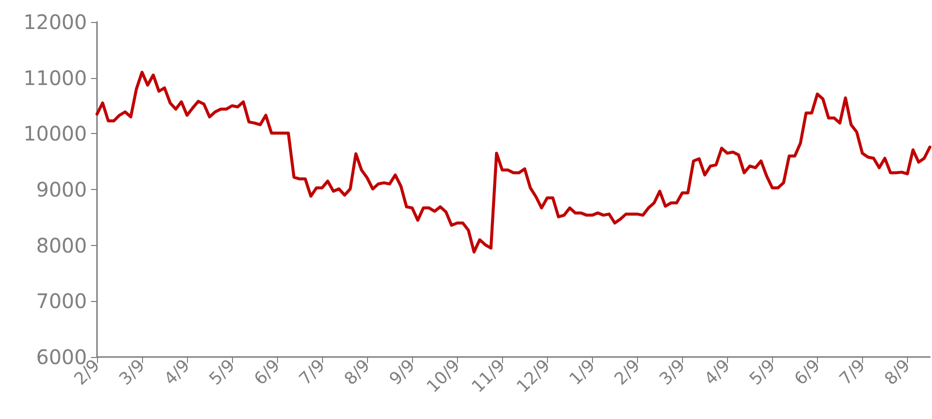 The height and width of the screenshot is (419, 932). I want to click on y-tick-label: 7000, so click(61, 301).